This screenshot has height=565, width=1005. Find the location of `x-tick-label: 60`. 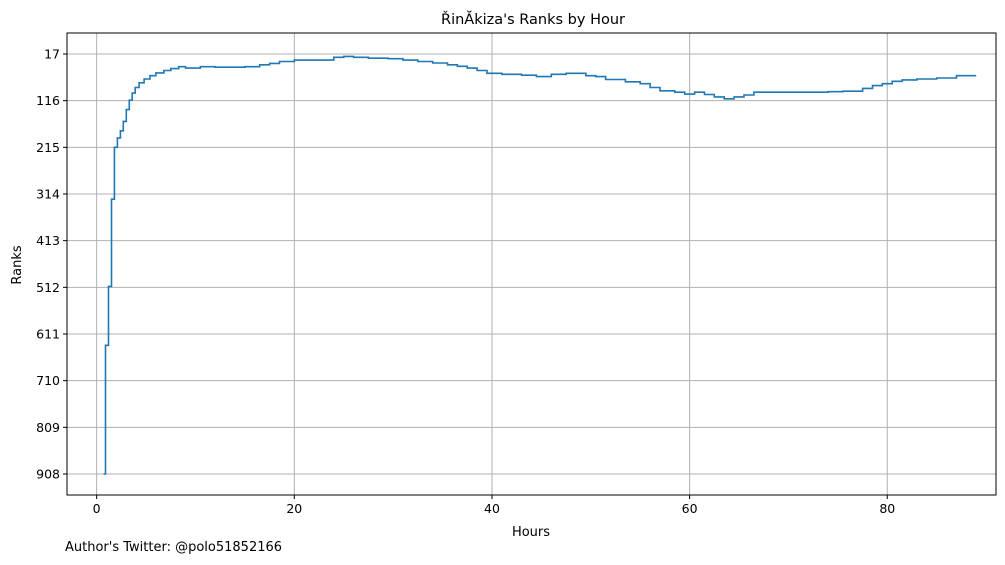

x-tick-label: 60 is located at coordinates (690, 508).